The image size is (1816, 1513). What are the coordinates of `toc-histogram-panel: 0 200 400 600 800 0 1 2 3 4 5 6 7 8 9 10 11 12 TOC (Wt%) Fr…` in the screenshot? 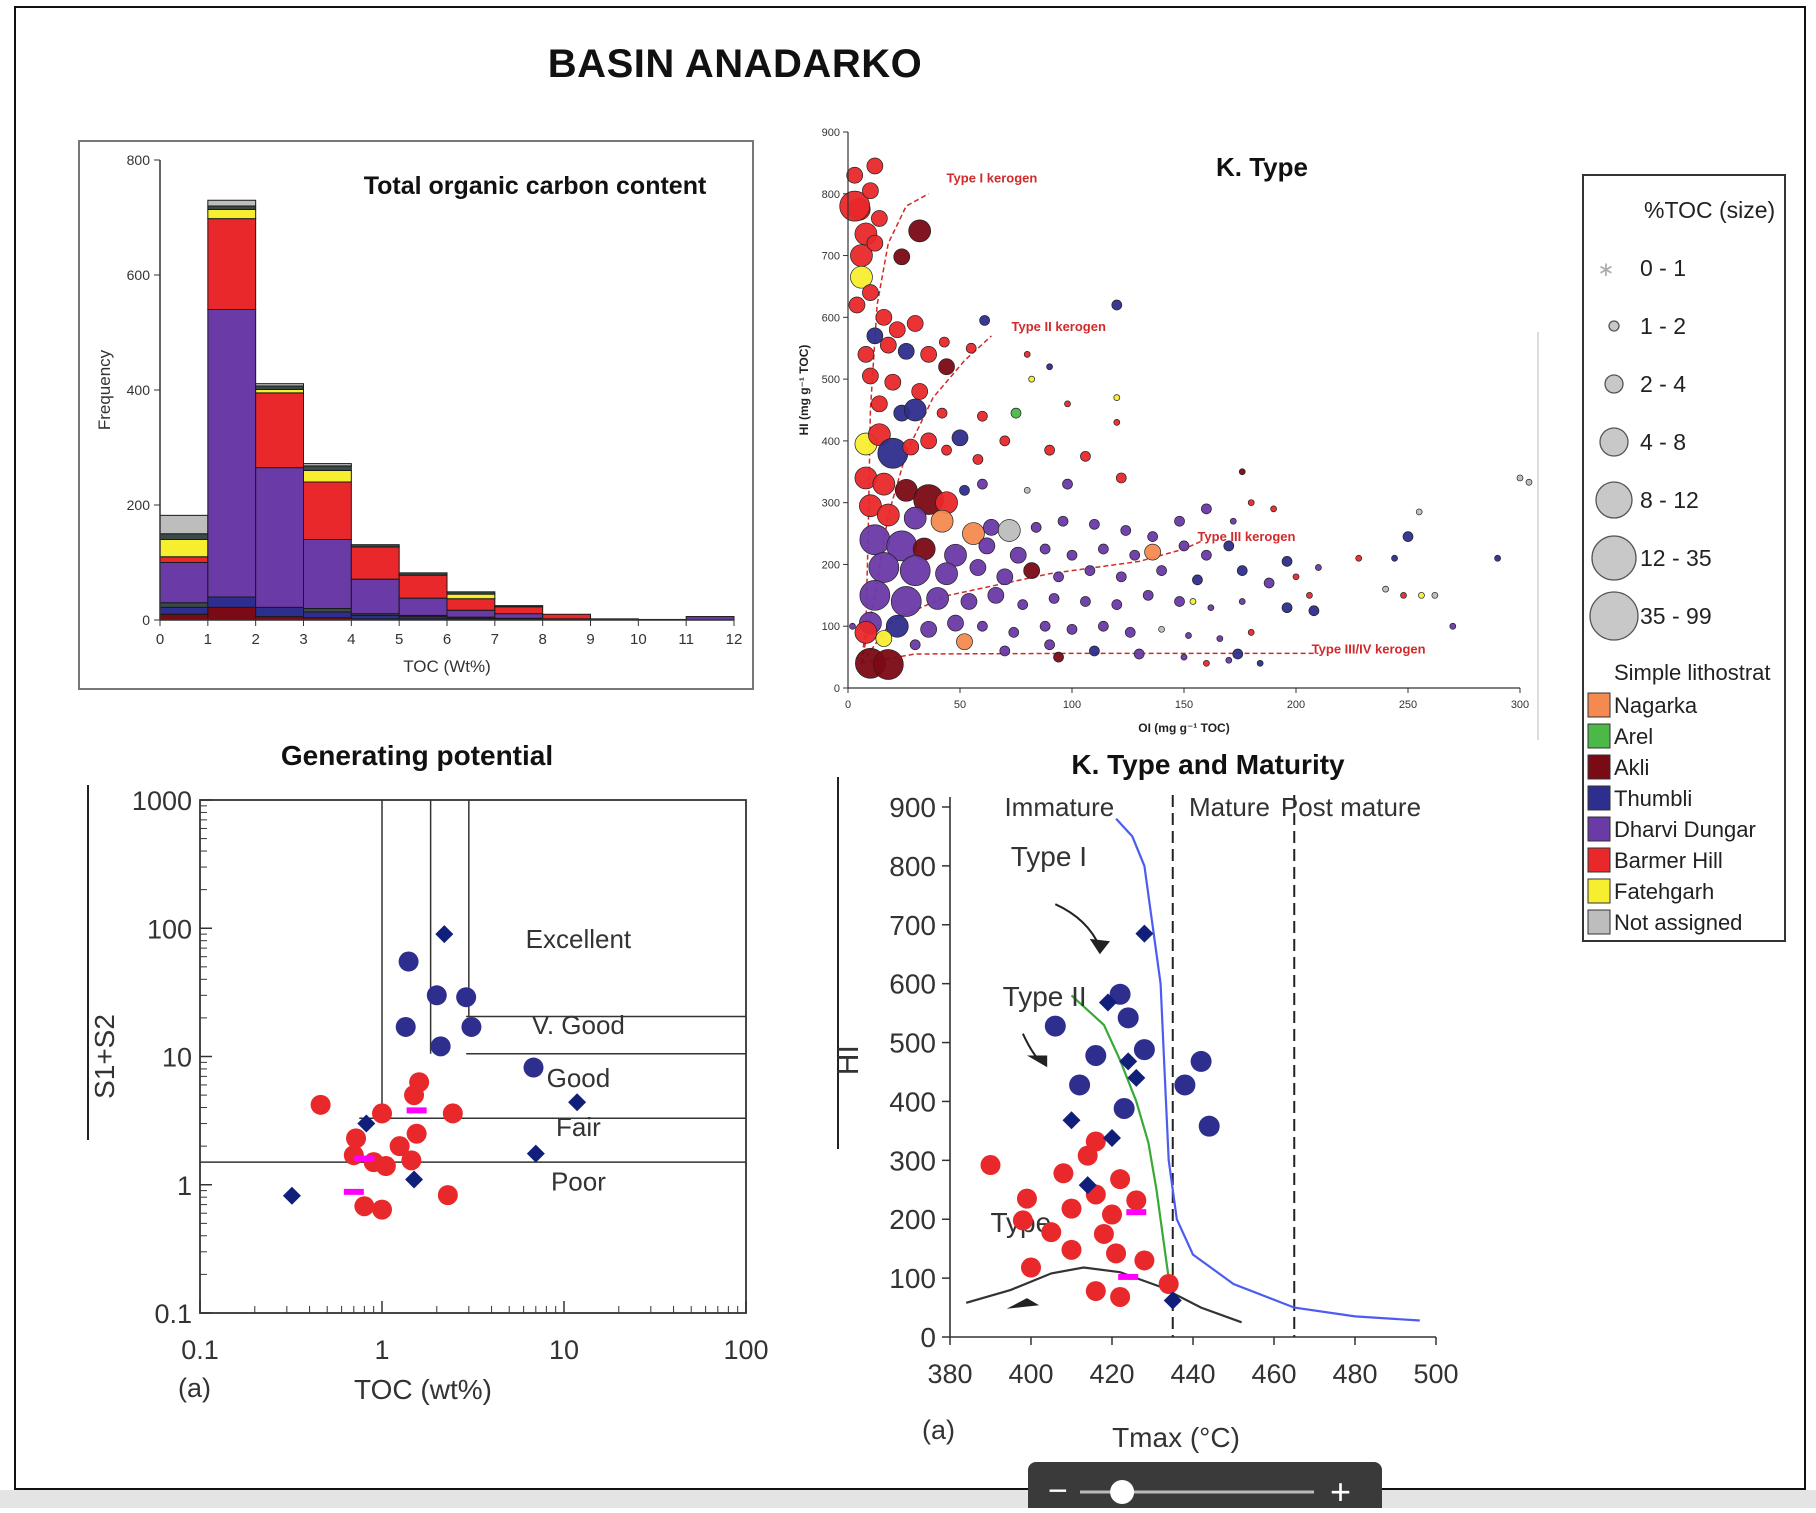 It's located at (416, 415).